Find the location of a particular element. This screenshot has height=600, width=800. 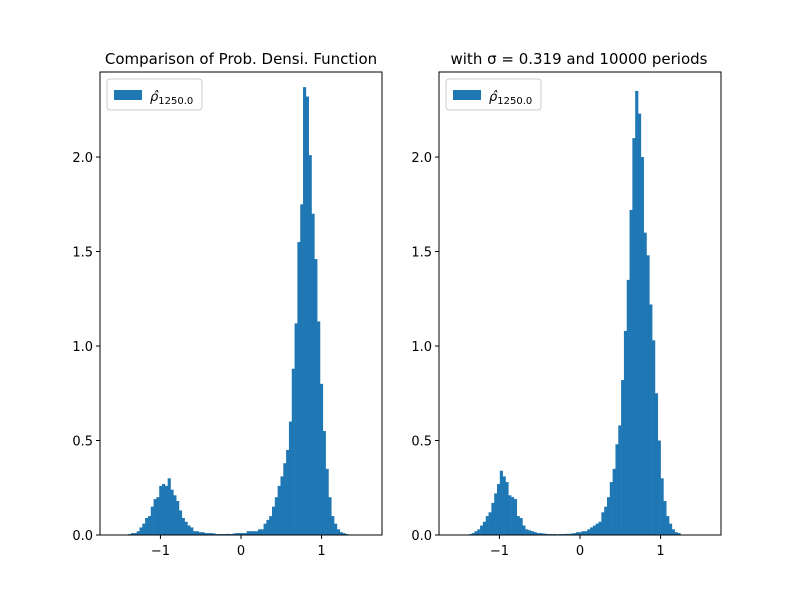

left-legend-subscript: 1250.0 is located at coordinates (175, 101).